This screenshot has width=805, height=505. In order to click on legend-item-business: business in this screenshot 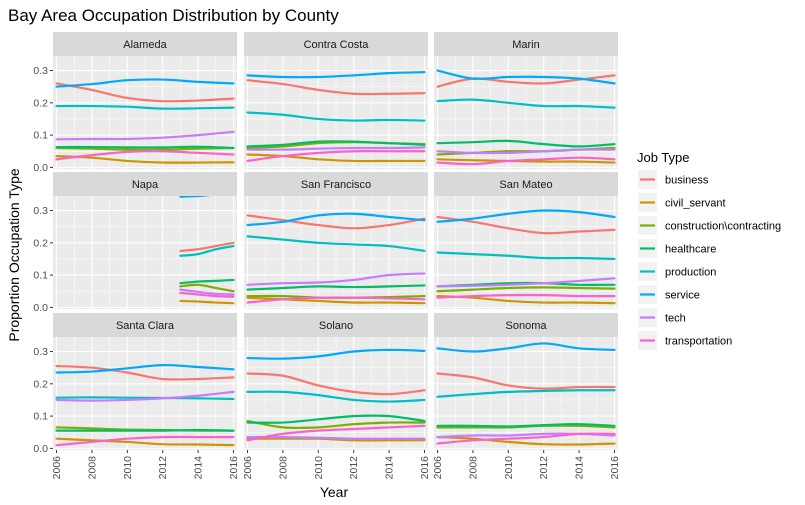, I will do `click(673, 179)`.